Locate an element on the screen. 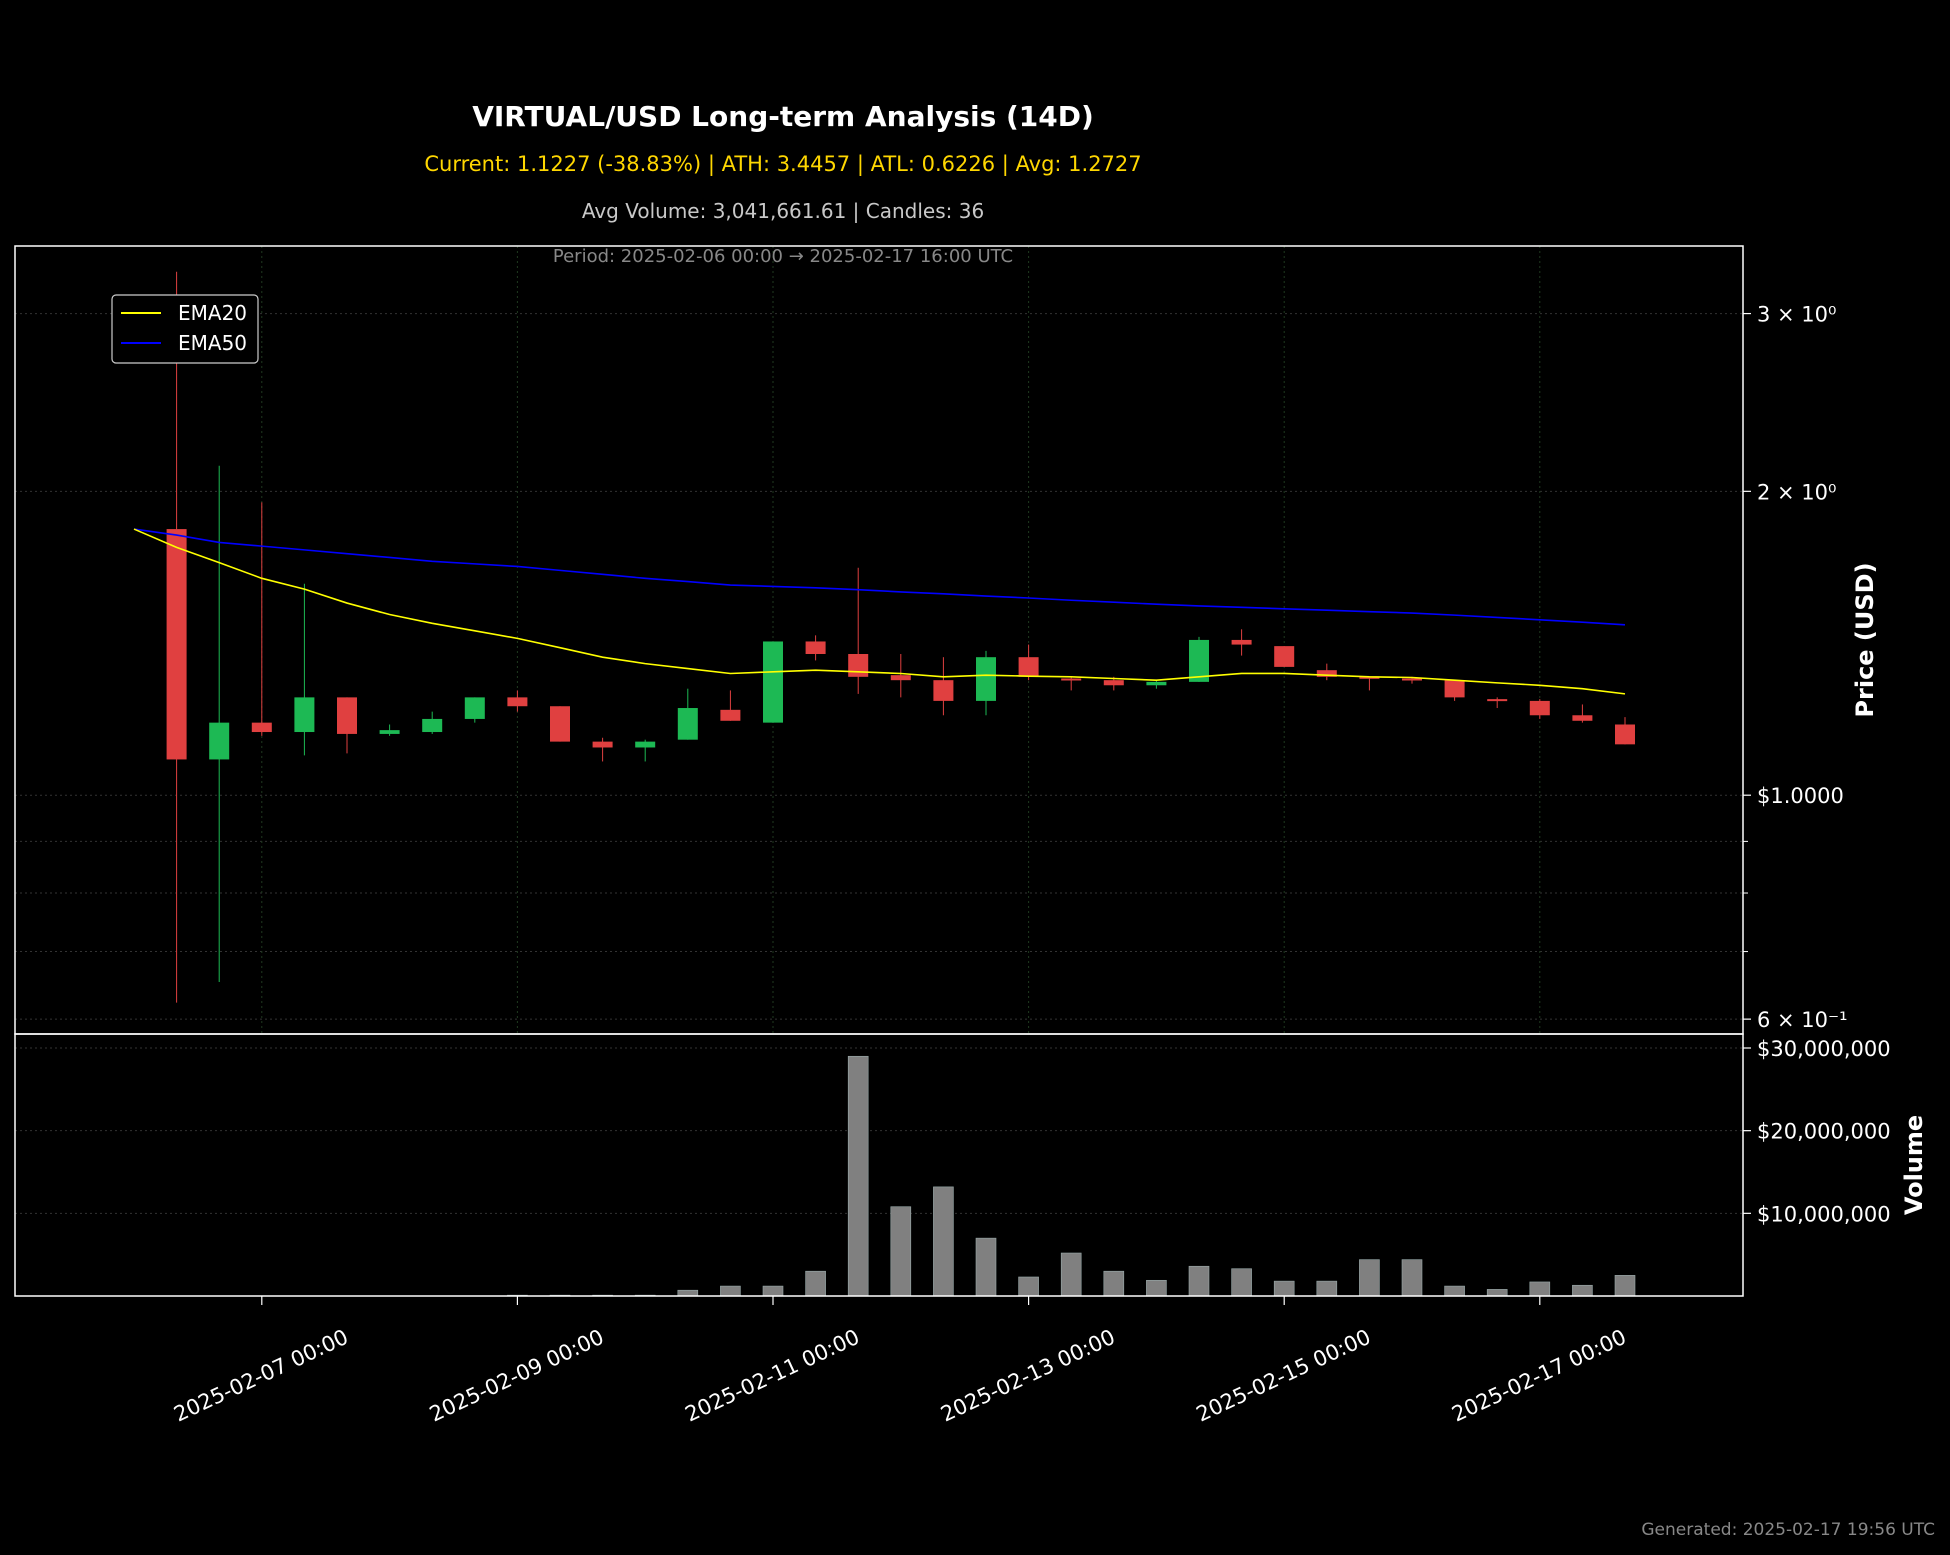 The image size is (1950, 1555). ema20-line is located at coordinates (879, 611).